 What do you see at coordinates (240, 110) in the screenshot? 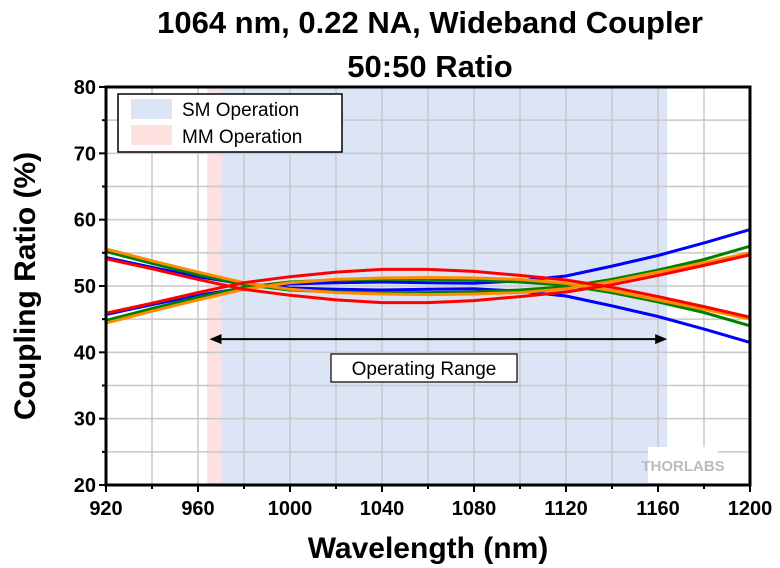
I see `legend-label-sm: SM Operation` at bounding box center [240, 110].